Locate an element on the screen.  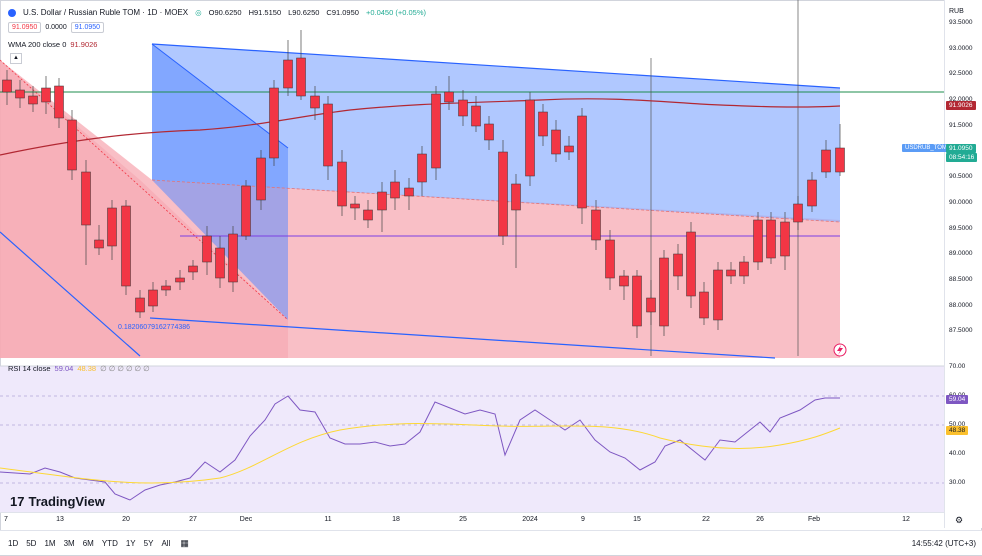
wma-line is located at coordinates (420, 127).